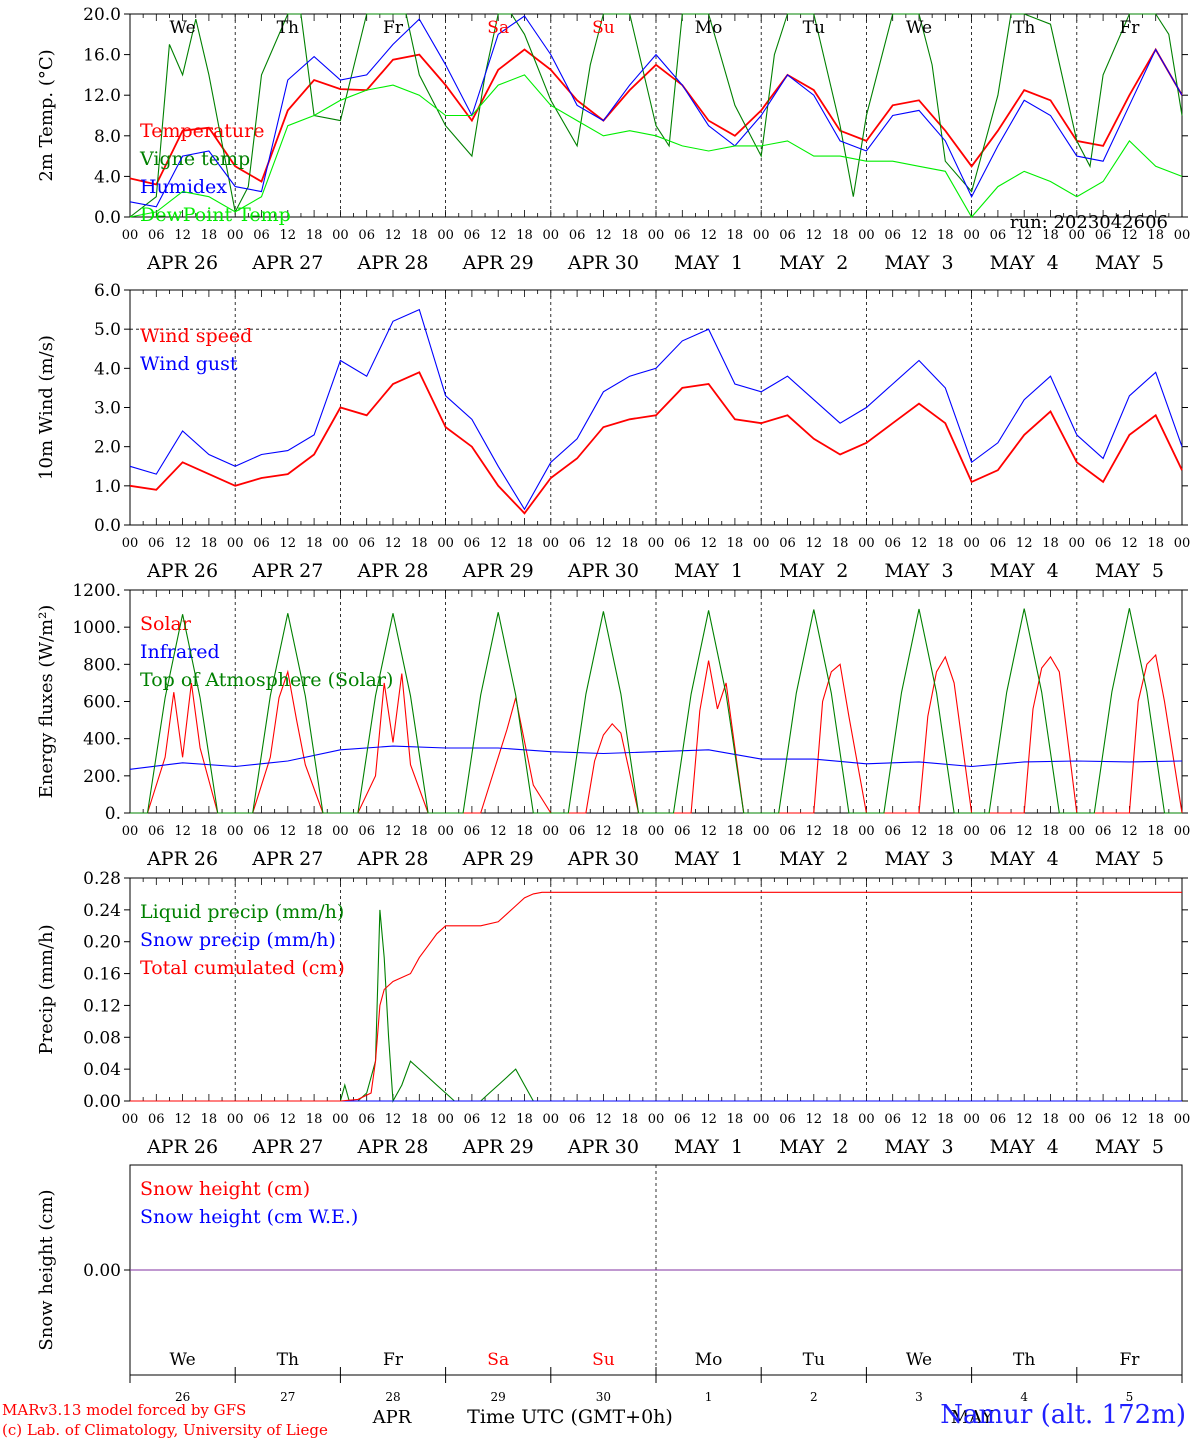  Describe the element at coordinates (189, 364) in the screenshot. I see `legend-entry: Wind gust` at that location.